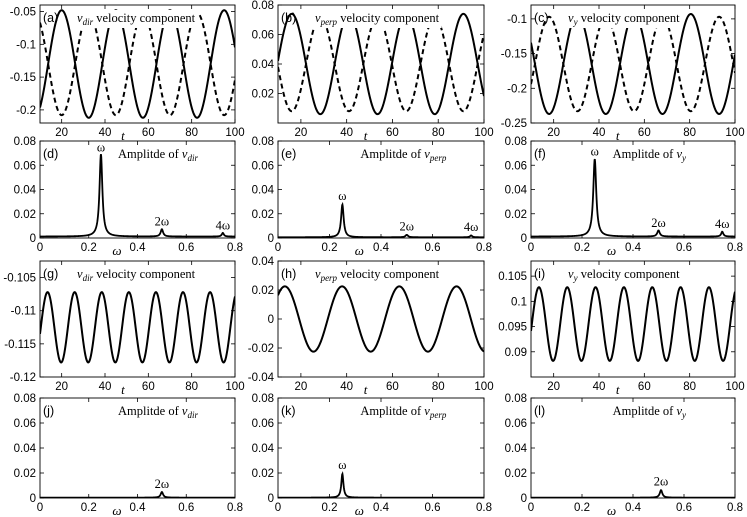  What do you see at coordinates (644, 387) in the screenshot?
I see `x-tick-label: 60` at bounding box center [644, 387].